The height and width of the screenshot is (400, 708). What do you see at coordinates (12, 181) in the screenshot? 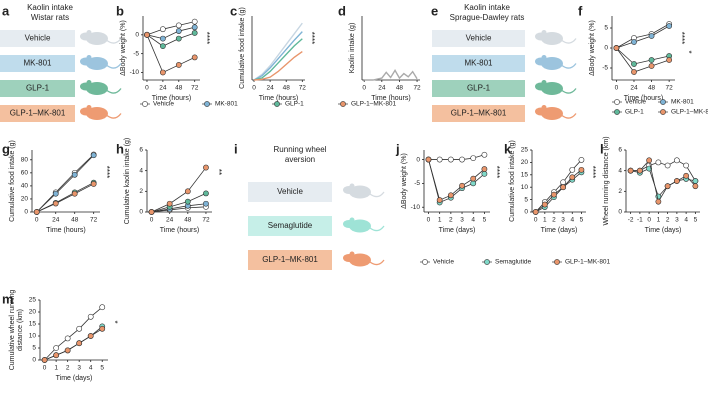
I see `y-axis-label: Cumulative food intake (g)` at bounding box center [12, 181].